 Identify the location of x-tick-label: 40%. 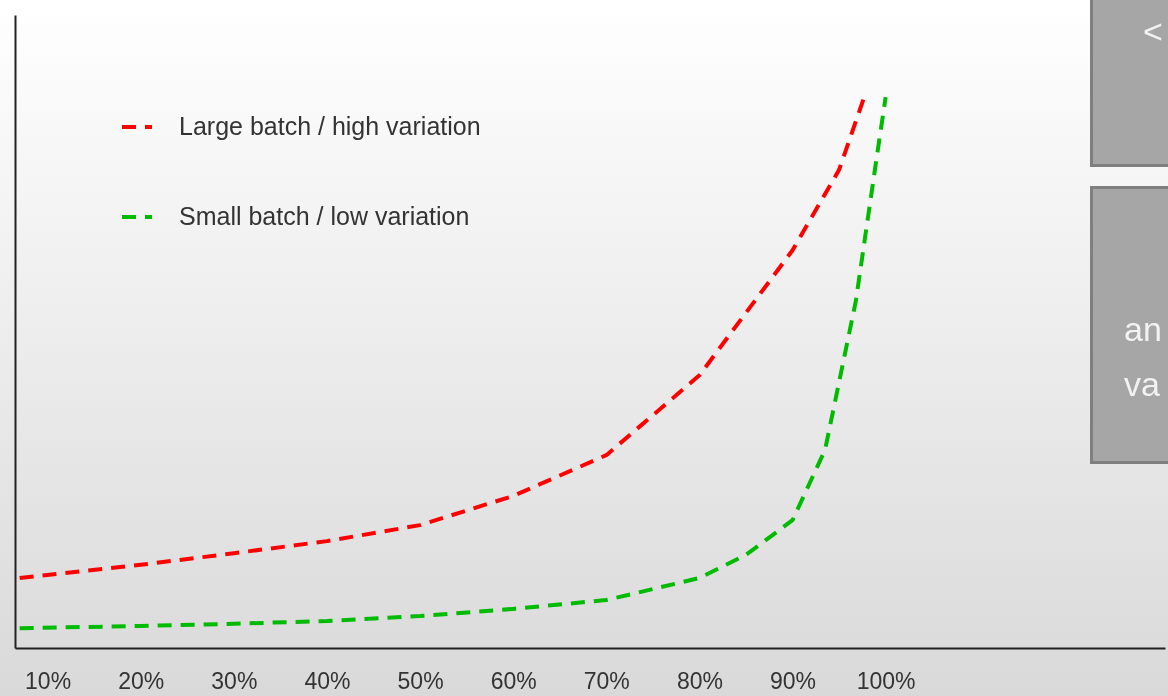
(327, 680).